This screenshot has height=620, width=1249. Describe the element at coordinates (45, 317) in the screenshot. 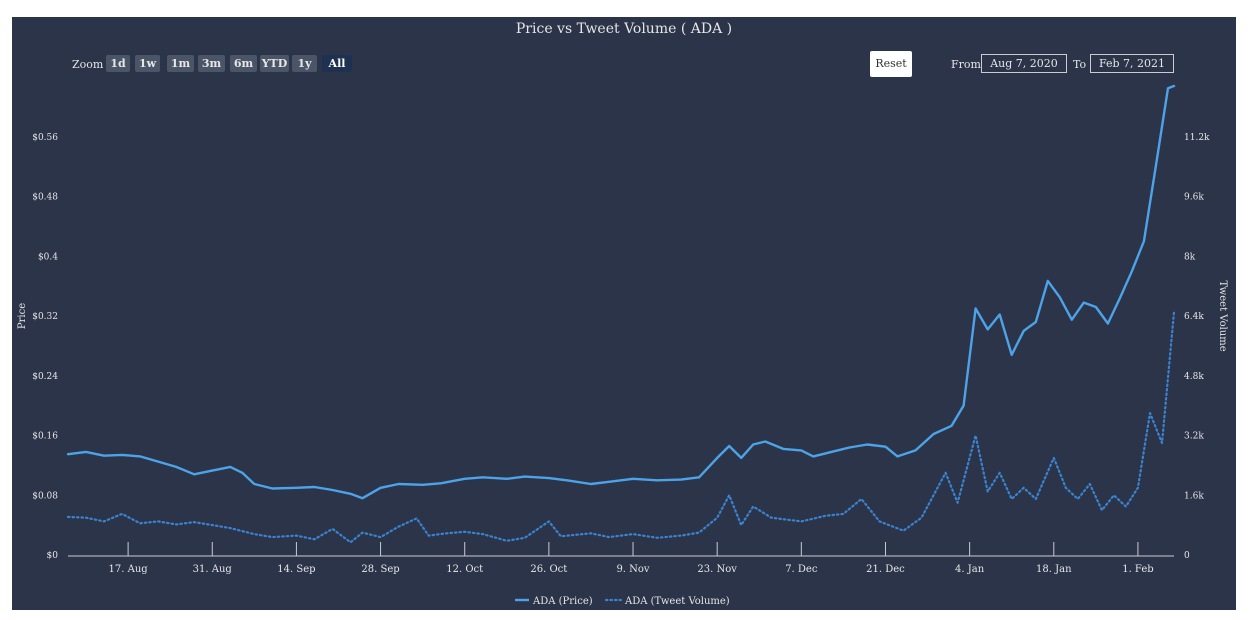

I see `y-left-tick-label: $0.32` at that location.